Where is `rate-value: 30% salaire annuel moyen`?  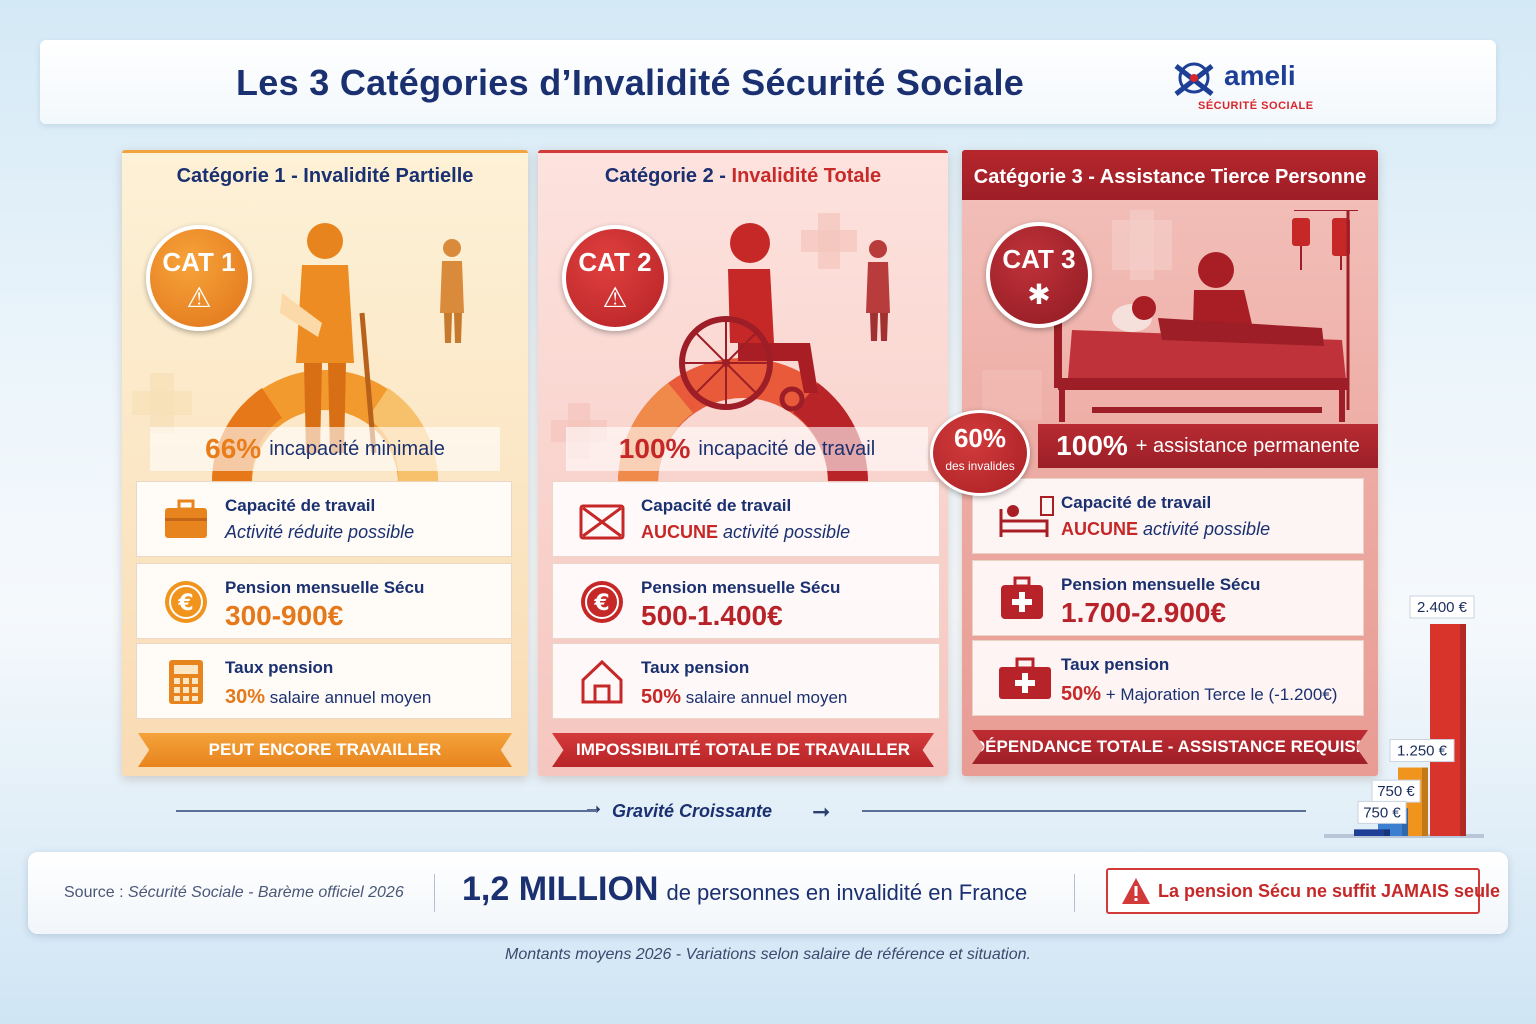 rate-value: 30% salaire annuel moyen is located at coordinates (328, 697).